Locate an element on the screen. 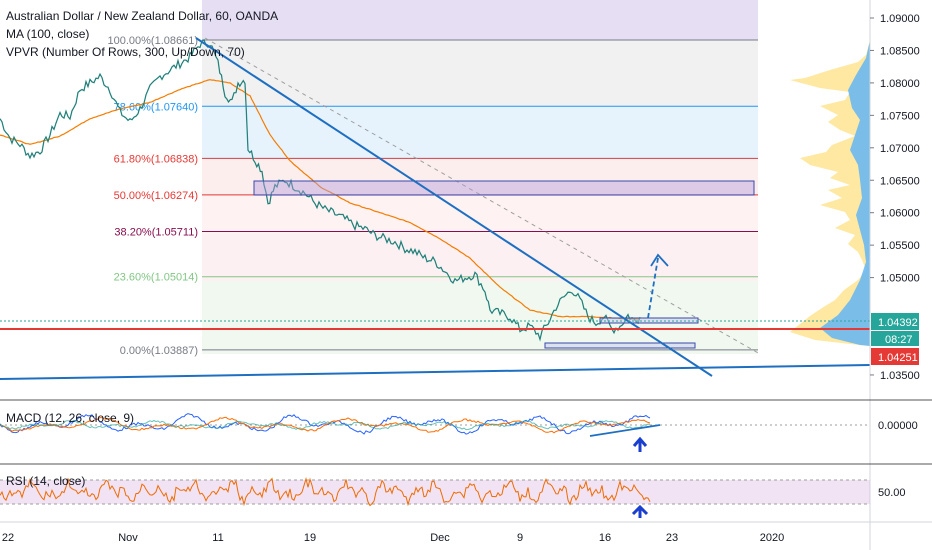  macd-legend: MACD (12, 26, close, 9) is located at coordinates (70, 418).